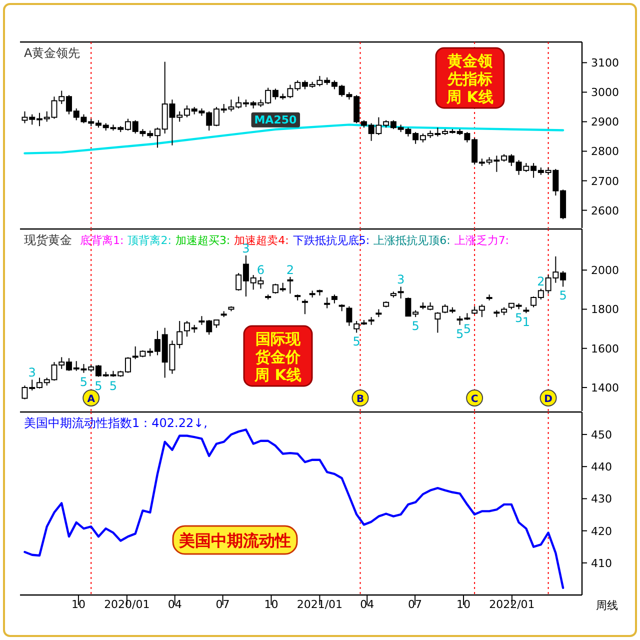  I want to click on y-tick-label: 1800, so click(605, 309).